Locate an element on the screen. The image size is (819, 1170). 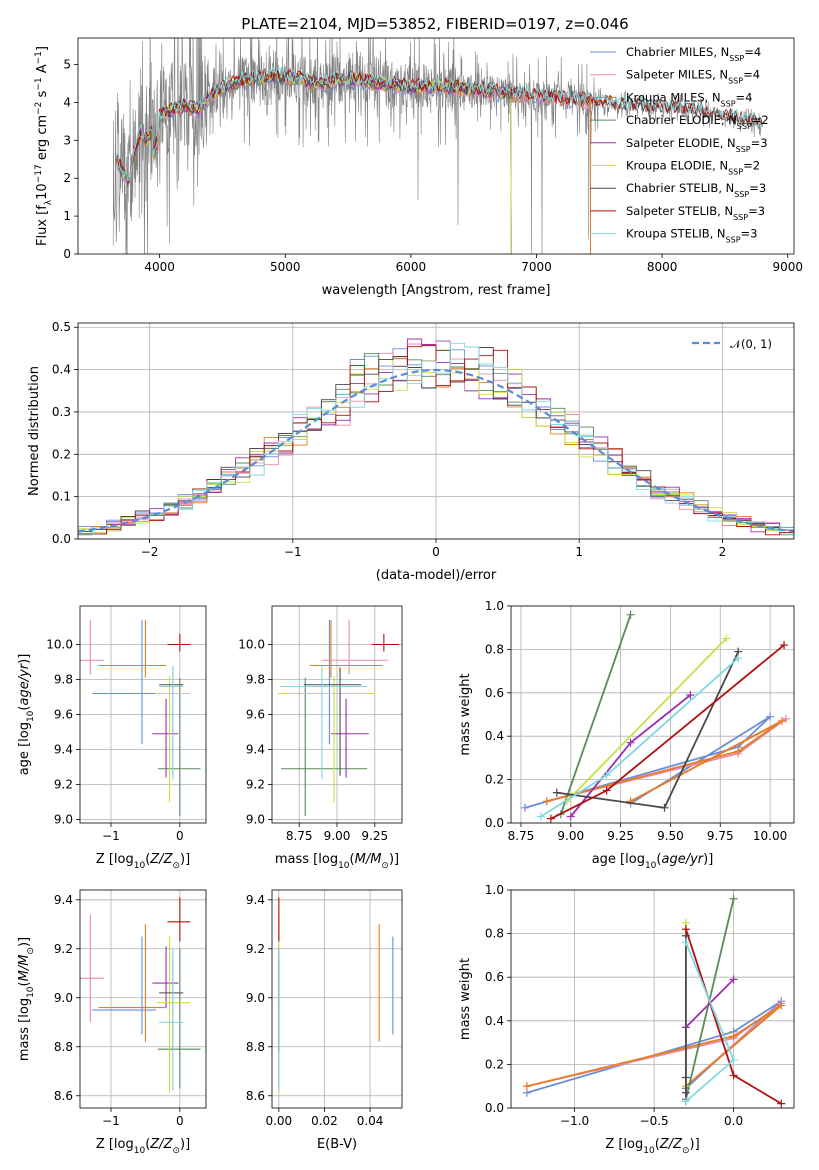
legend-entry: Kroupa STELIB, NSSP=3 is located at coordinates (691, 236).